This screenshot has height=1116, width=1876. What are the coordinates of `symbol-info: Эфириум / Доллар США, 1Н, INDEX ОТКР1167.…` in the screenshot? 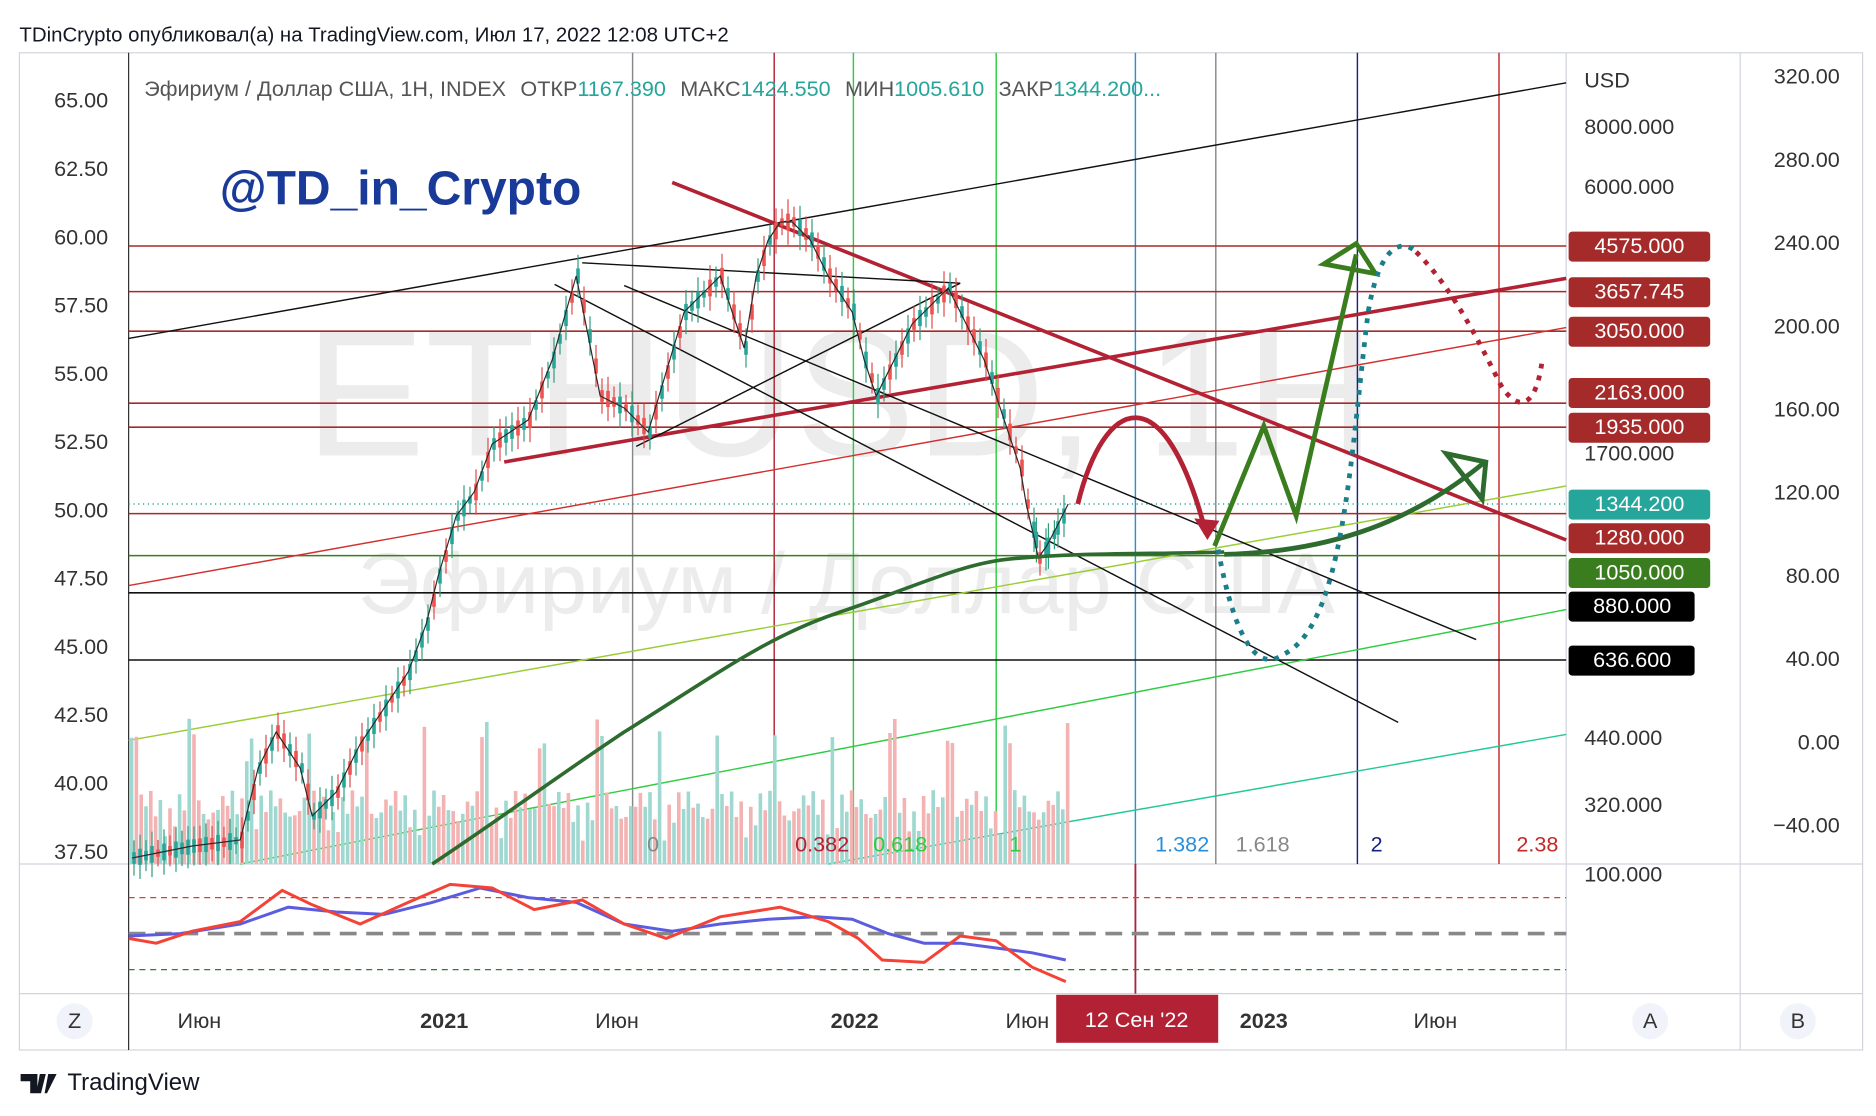 It's located at (652, 88).